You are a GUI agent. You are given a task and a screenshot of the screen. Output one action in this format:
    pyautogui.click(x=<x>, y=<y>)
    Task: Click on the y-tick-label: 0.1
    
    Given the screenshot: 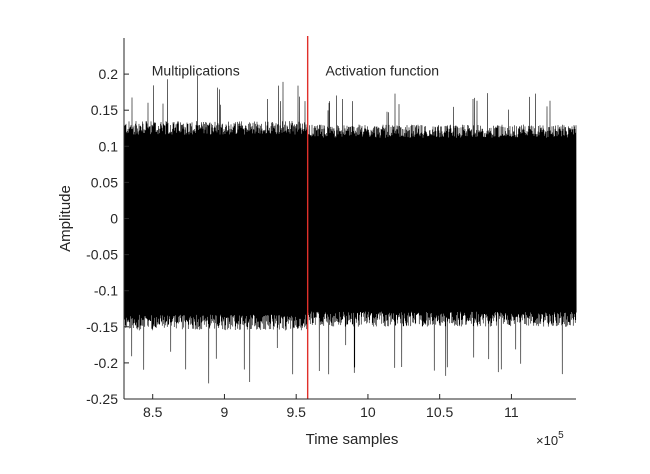 What is the action you would take?
    pyautogui.click(x=109, y=146)
    